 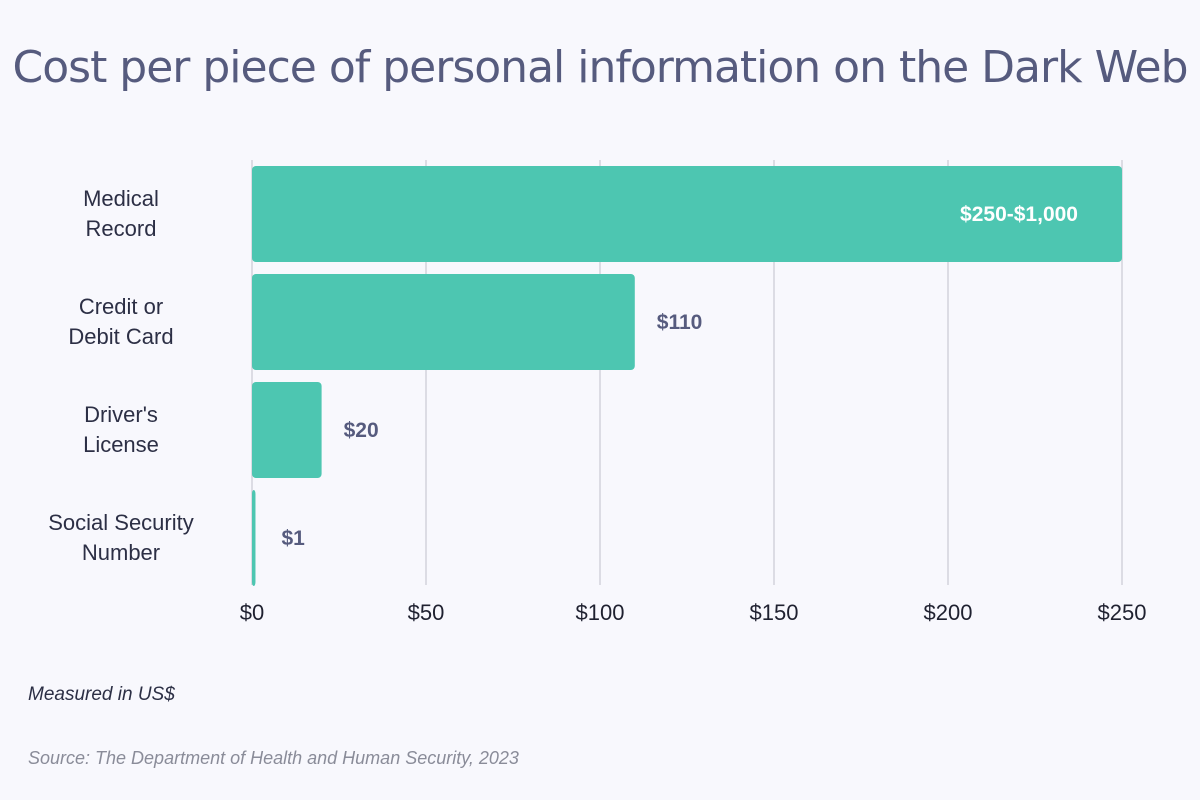 What do you see at coordinates (361, 430) in the screenshot?
I see `data-label: $20` at bounding box center [361, 430].